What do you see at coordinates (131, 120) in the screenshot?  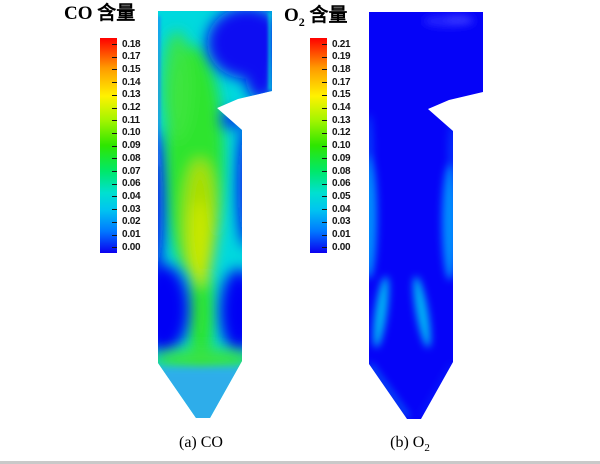 I see `colorbar-tick-label: 0.11` at bounding box center [131, 120].